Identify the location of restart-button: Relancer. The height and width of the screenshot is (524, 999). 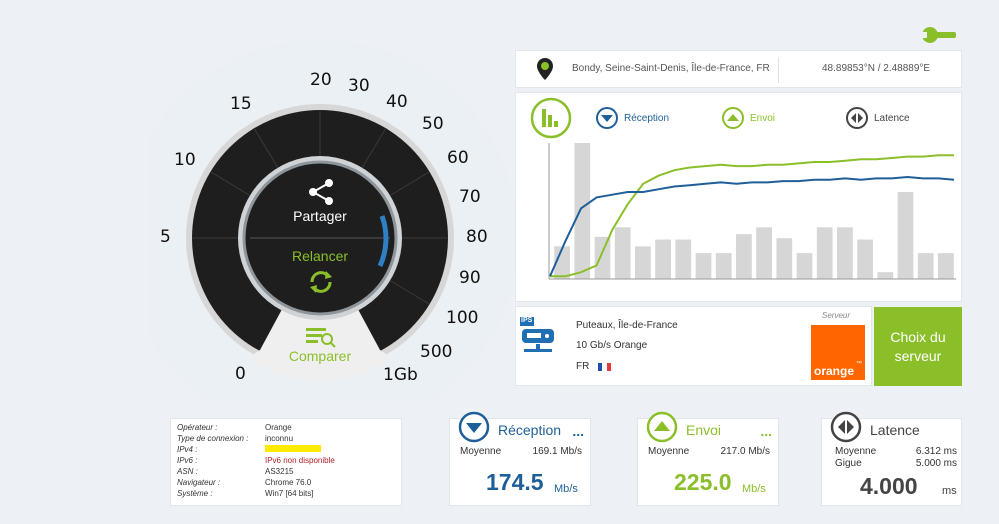
(320, 256).